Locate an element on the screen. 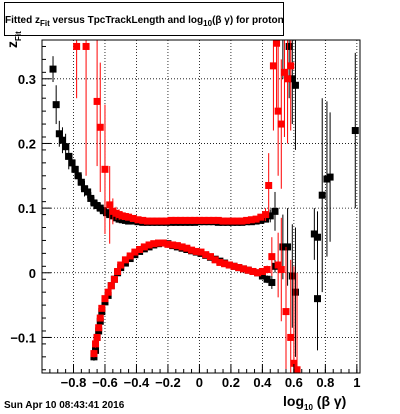  x-tick-label: −0.6 is located at coordinates (105, 382).